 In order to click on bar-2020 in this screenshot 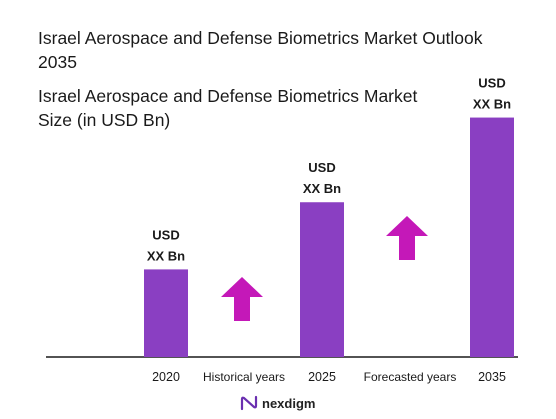, I will do `click(166, 313)`.